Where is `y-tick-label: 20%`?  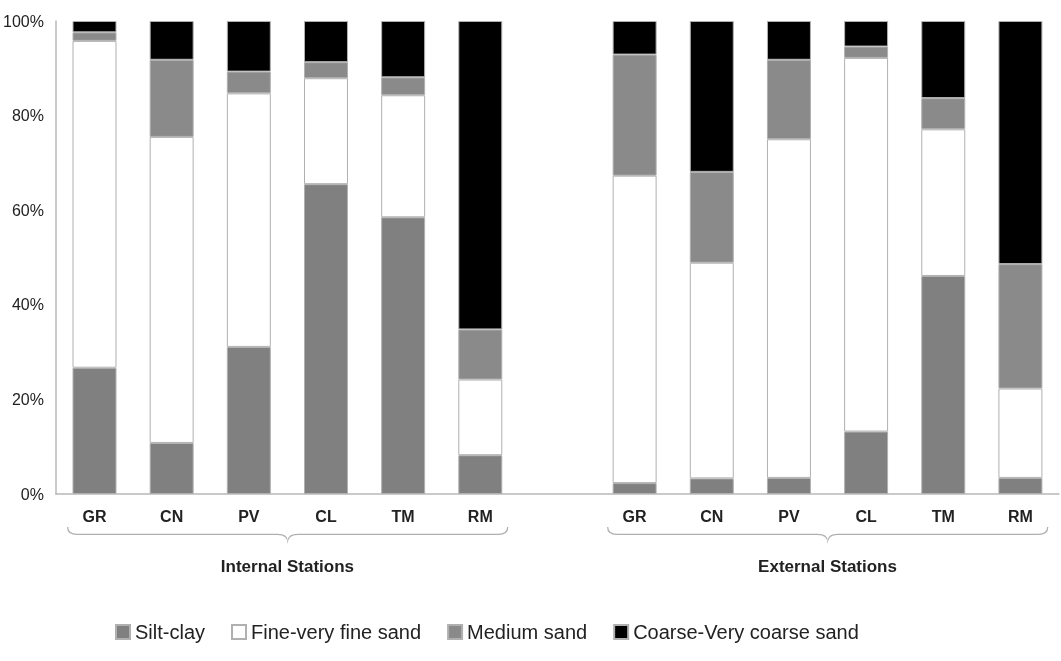 y-tick-label: 20% is located at coordinates (27, 399).